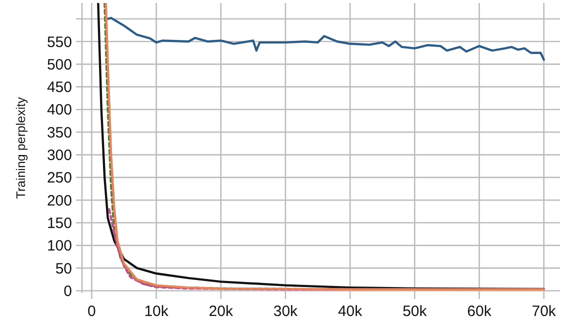 Image resolution: width=584 pixels, height=330 pixels. Describe the element at coordinates (59, 246) in the screenshot. I see `y-tick-label: 100` at that location.